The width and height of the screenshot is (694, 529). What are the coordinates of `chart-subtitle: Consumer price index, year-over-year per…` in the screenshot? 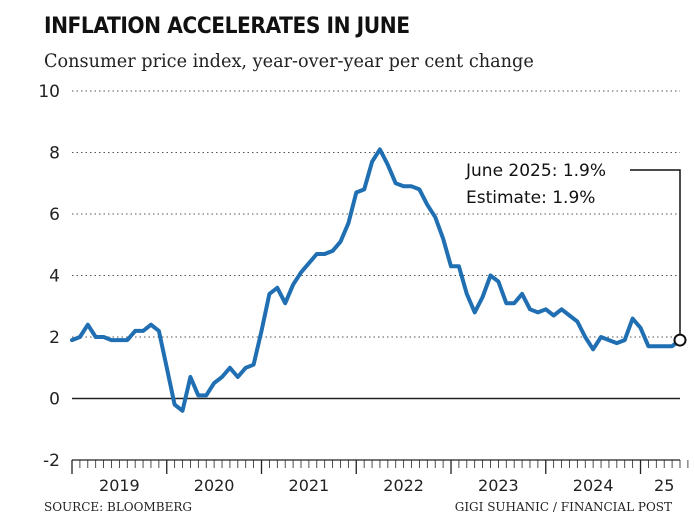 It's located at (289, 61).